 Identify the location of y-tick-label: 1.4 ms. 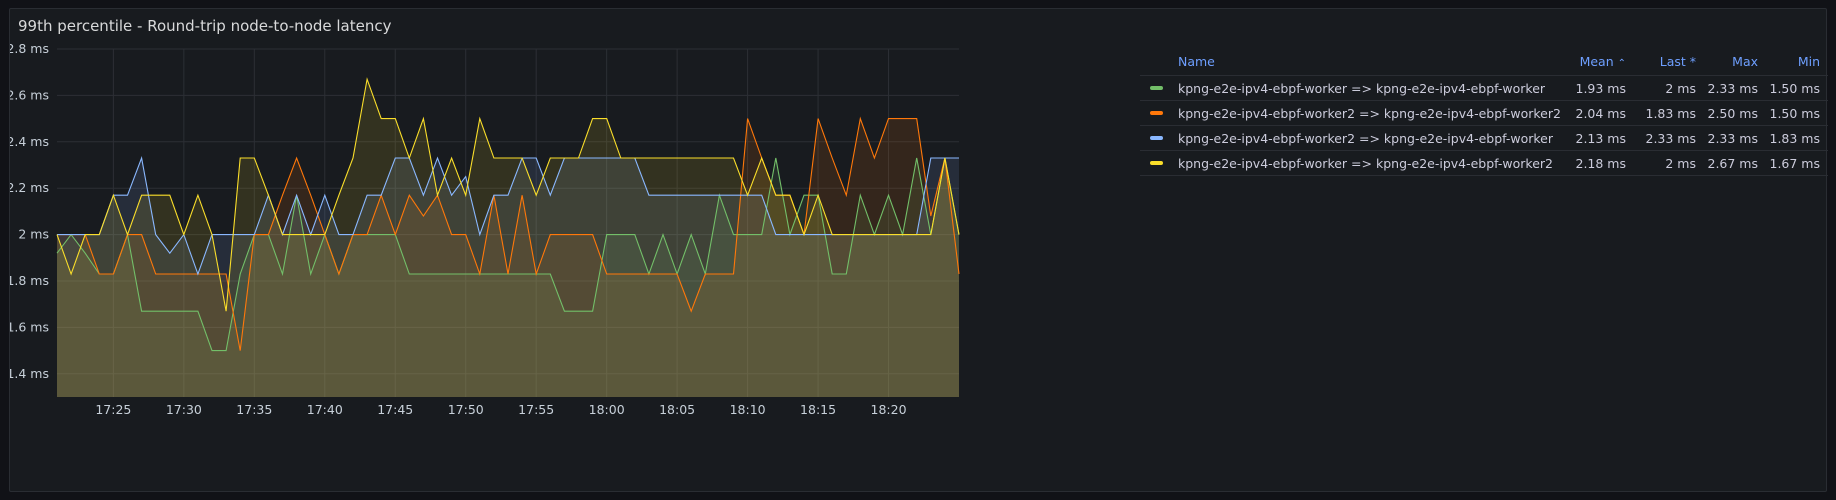
(29, 373).